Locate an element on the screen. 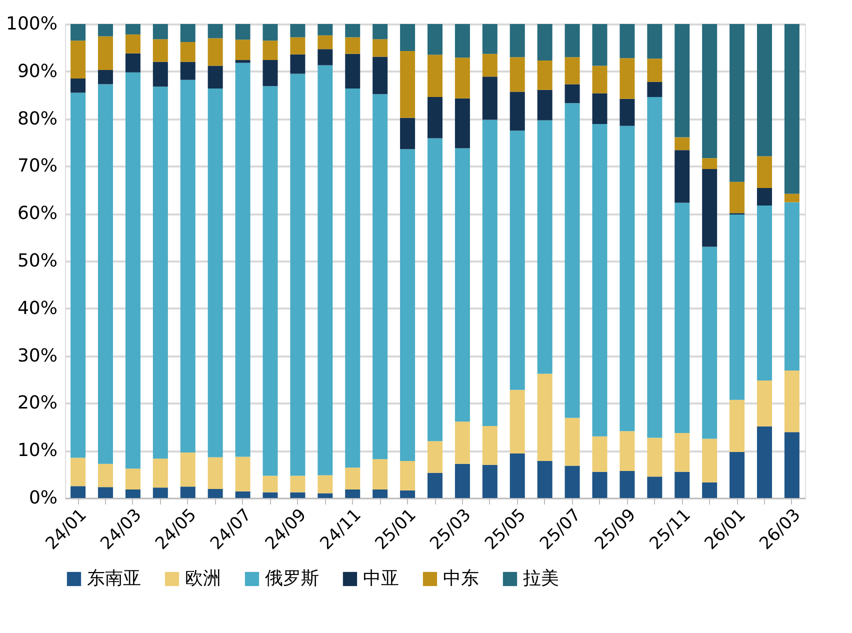  y-tick-label: 60% is located at coordinates (37, 213).